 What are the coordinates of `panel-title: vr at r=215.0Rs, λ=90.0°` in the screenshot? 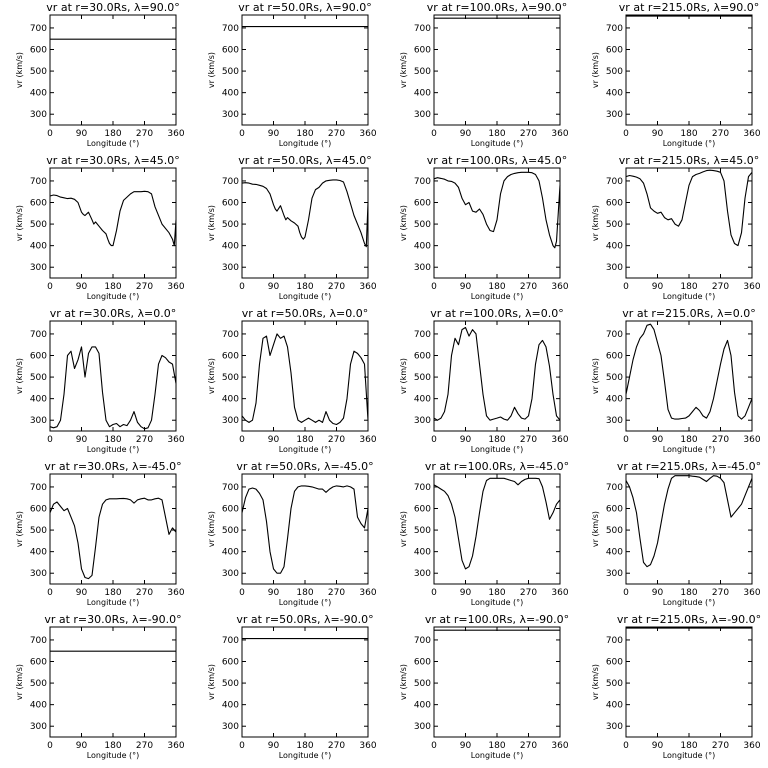 It's located at (689, 7).